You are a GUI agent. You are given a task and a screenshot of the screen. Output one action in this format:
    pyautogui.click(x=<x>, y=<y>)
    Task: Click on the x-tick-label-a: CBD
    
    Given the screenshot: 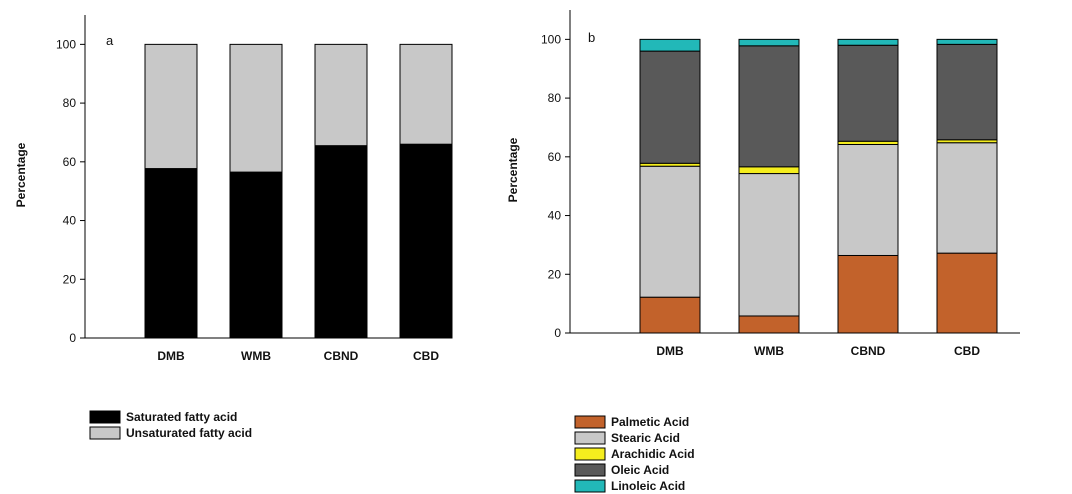 What is the action you would take?
    pyautogui.click(x=426, y=356)
    